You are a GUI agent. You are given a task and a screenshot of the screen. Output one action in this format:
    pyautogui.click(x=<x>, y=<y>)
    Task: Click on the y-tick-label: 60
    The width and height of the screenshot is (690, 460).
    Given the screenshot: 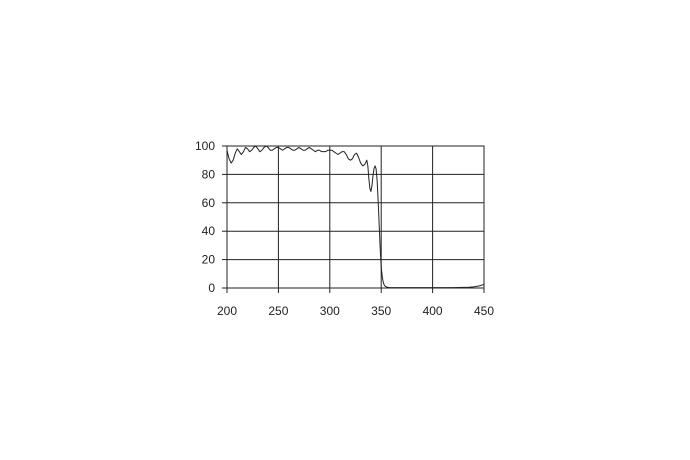 What is the action you would take?
    pyautogui.click(x=209, y=203)
    